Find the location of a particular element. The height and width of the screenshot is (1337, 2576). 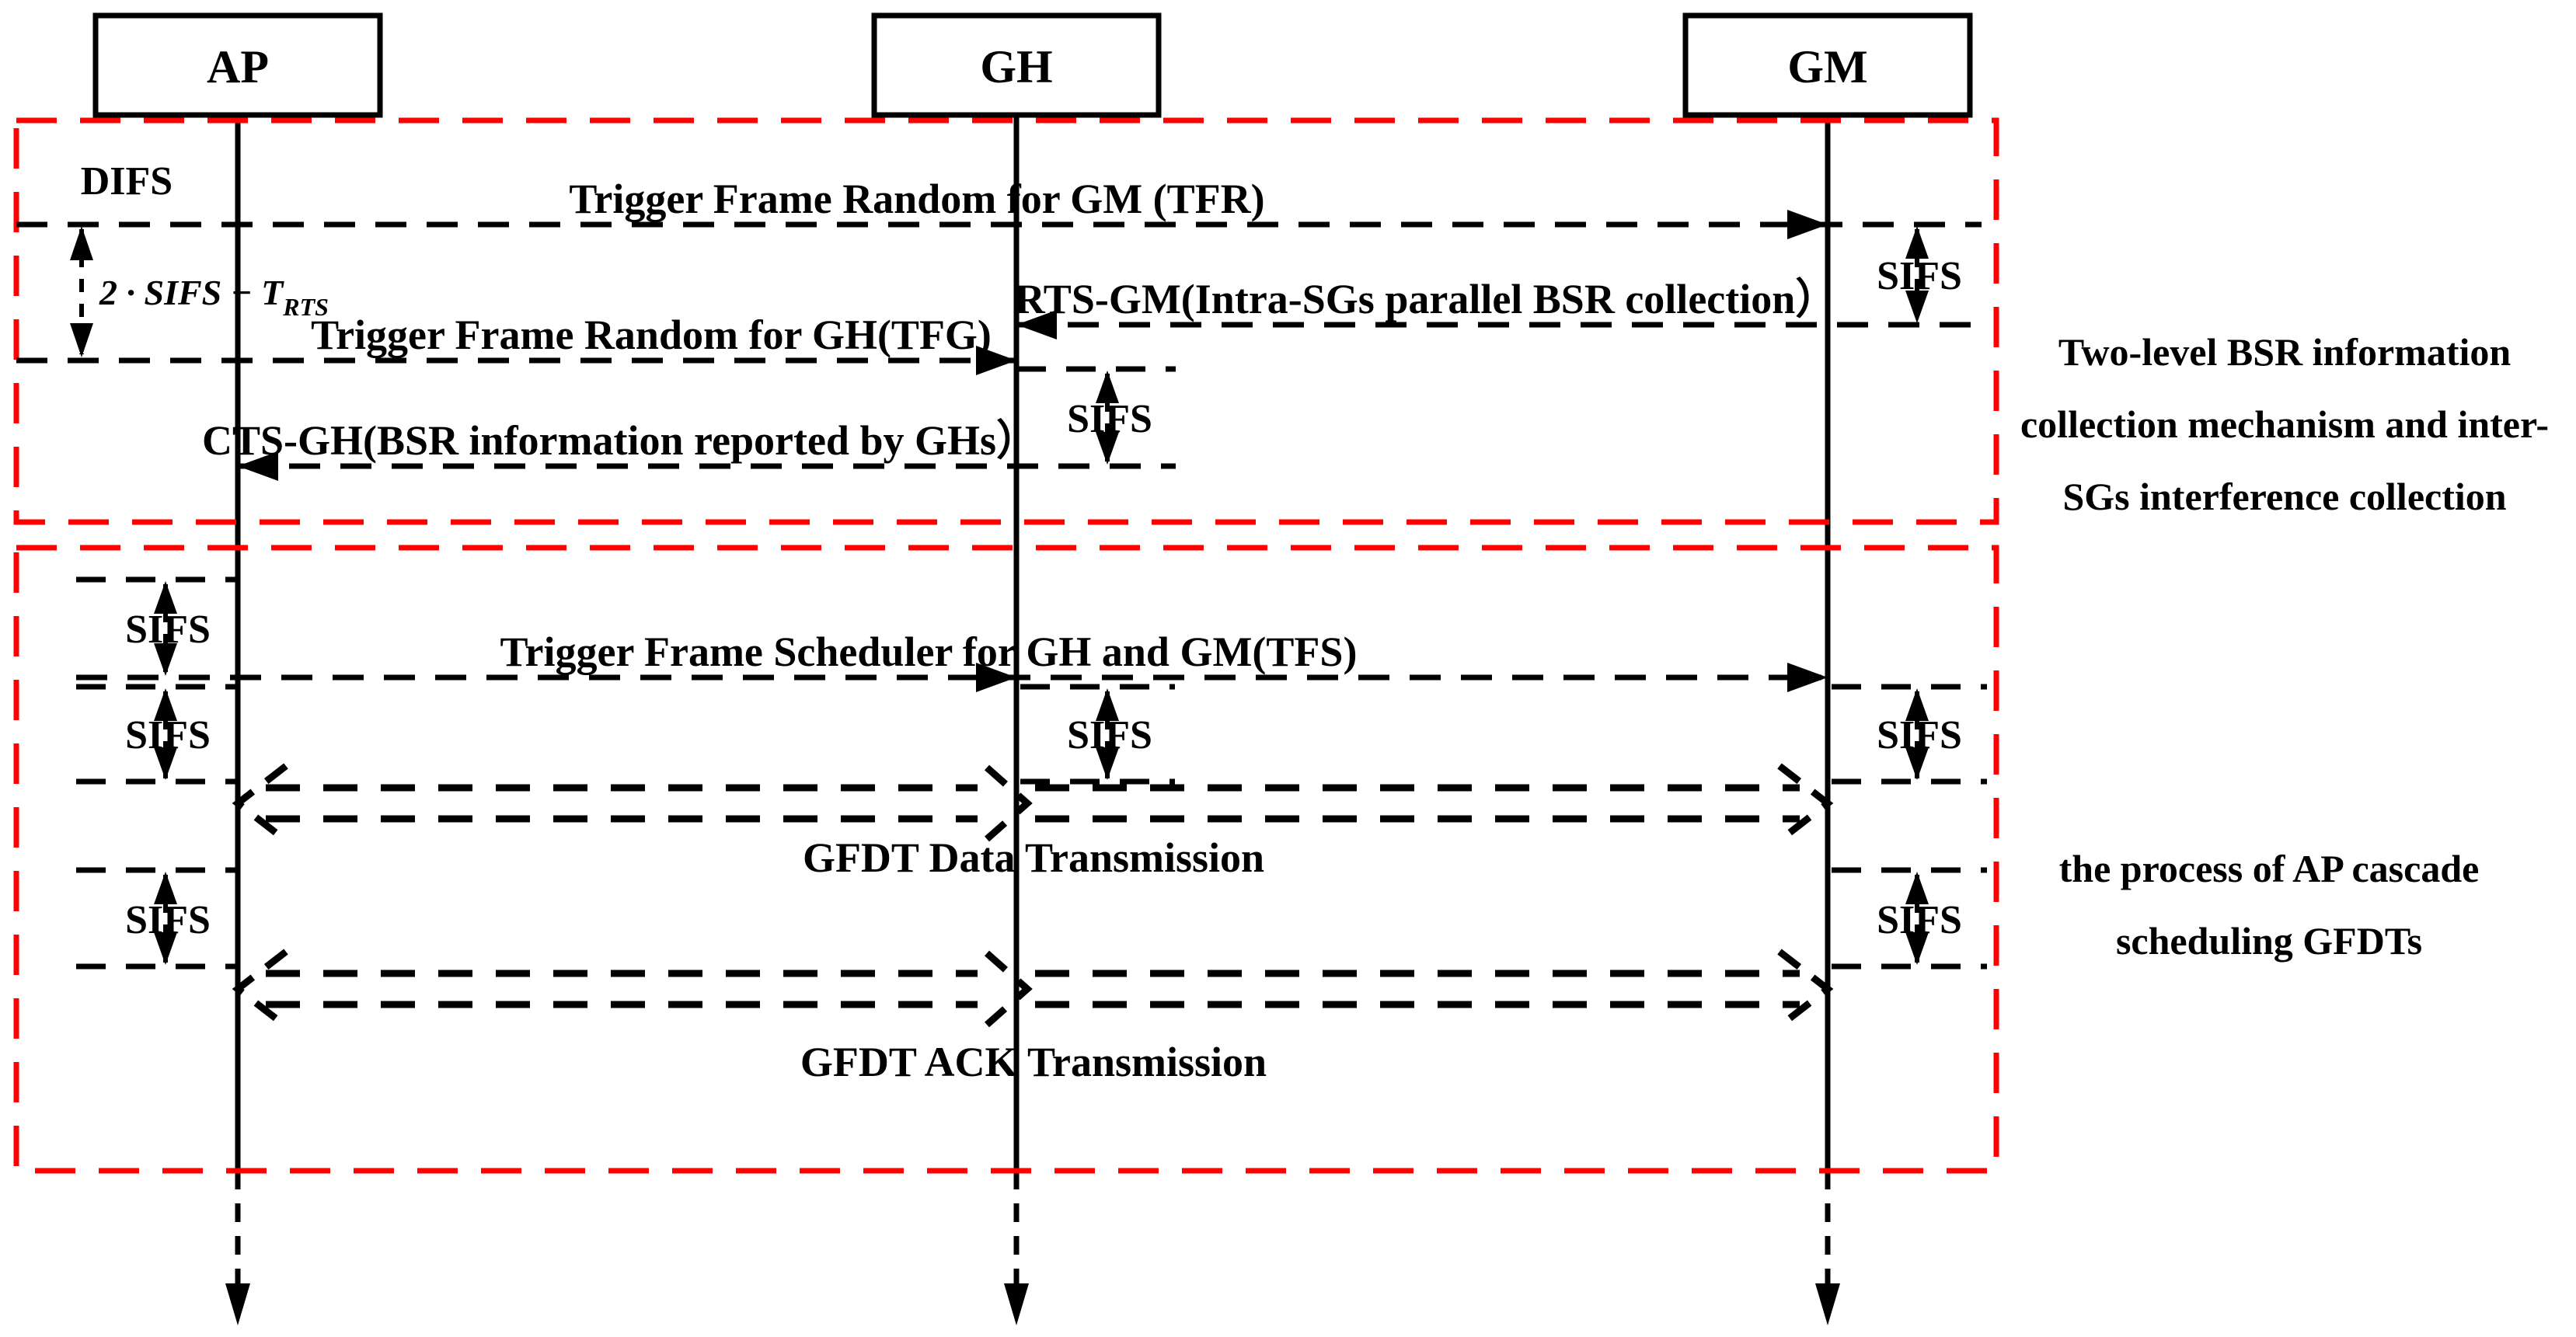

ap-lifeline is located at coordinates (237, 720).